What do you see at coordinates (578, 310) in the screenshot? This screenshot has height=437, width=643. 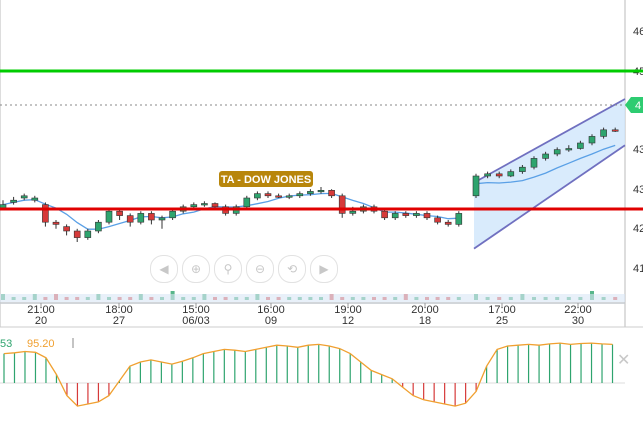 I see `x-tick-time: 22:00` at bounding box center [578, 310].